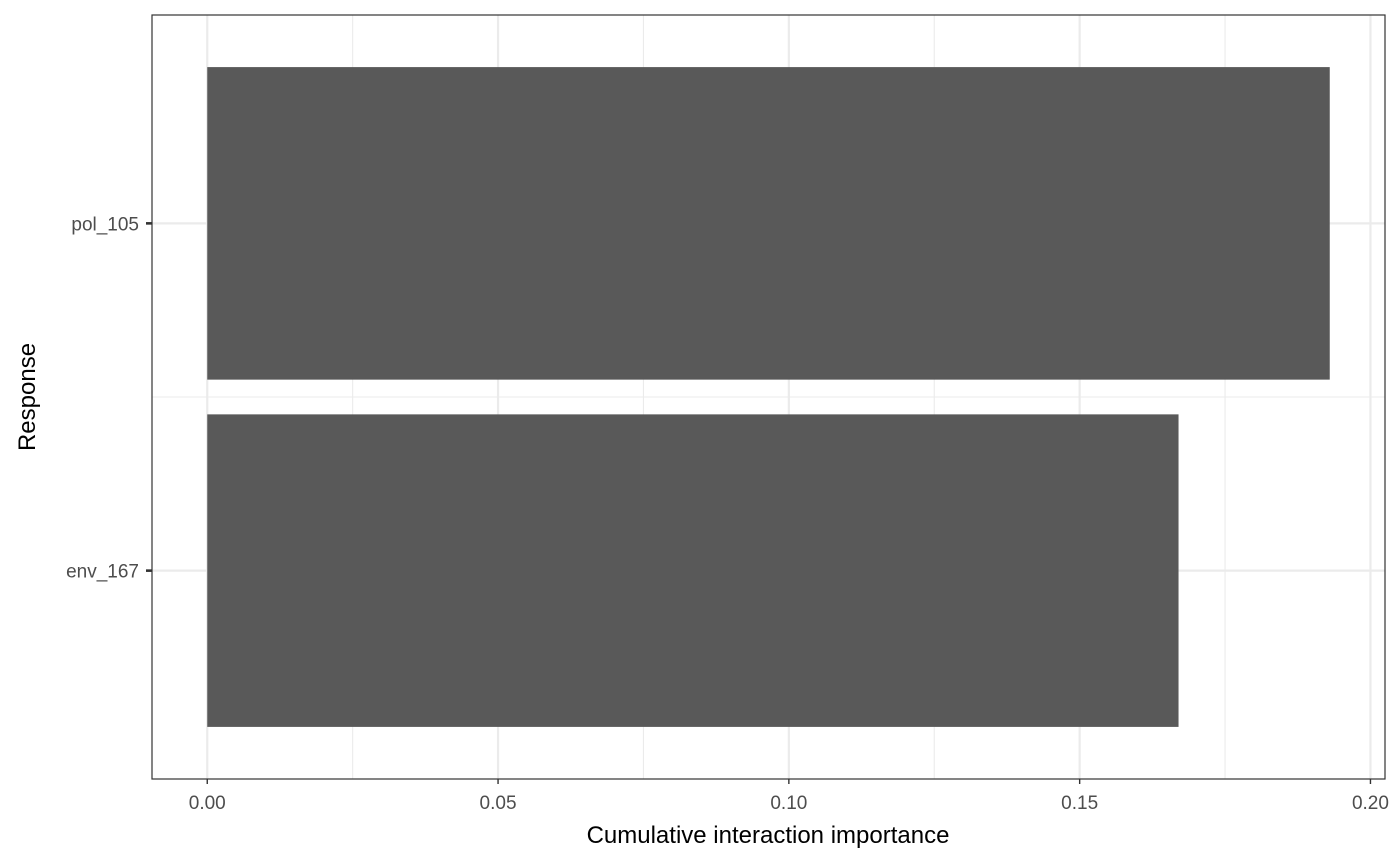  I want to click on x-tick-label: 0.15, so click(1079, 803).